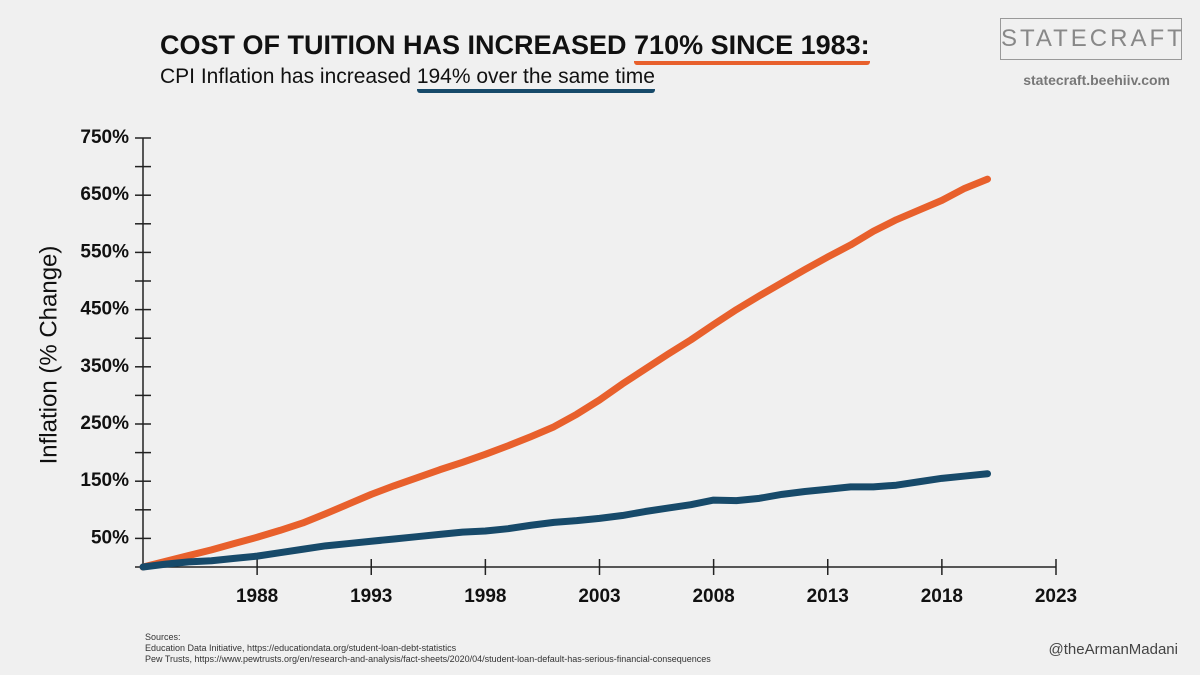 Image resolution: width=1200 pixels, height=675 pixels. What do you see at coordinates (288, 76) in the screenshot?
I see `subtitle-part: CPI Inflation has increased` at bounding box center [288, 76].